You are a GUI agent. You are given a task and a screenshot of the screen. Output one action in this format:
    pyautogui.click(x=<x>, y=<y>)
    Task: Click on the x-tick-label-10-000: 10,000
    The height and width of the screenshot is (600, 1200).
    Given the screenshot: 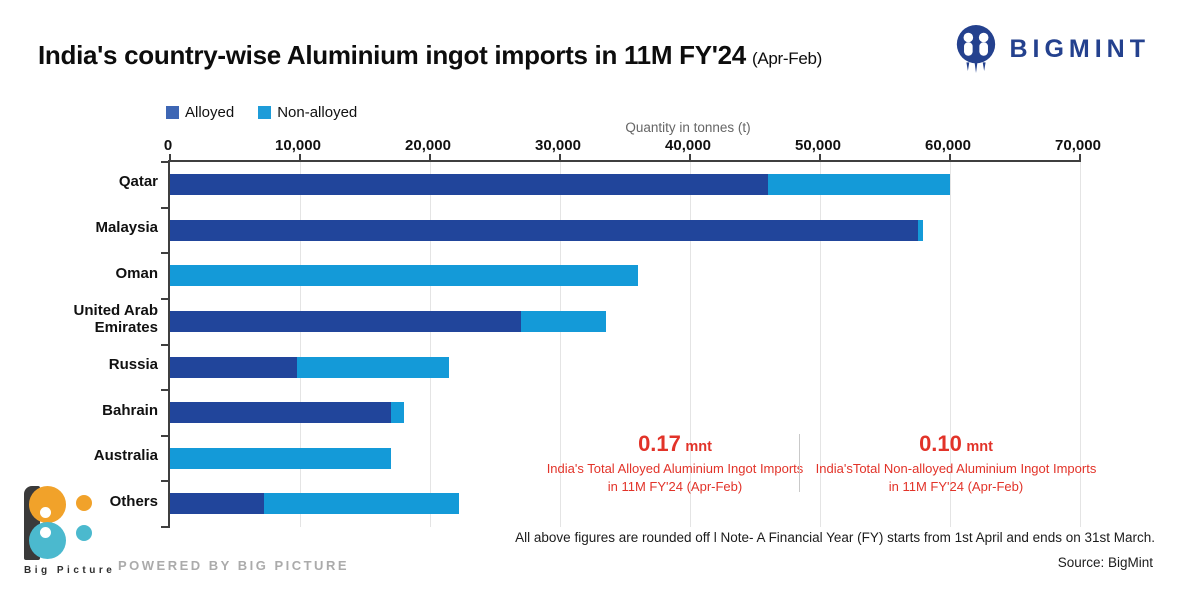 What is the action you would take?
    pyautogui.click(x=298, y=145)
    